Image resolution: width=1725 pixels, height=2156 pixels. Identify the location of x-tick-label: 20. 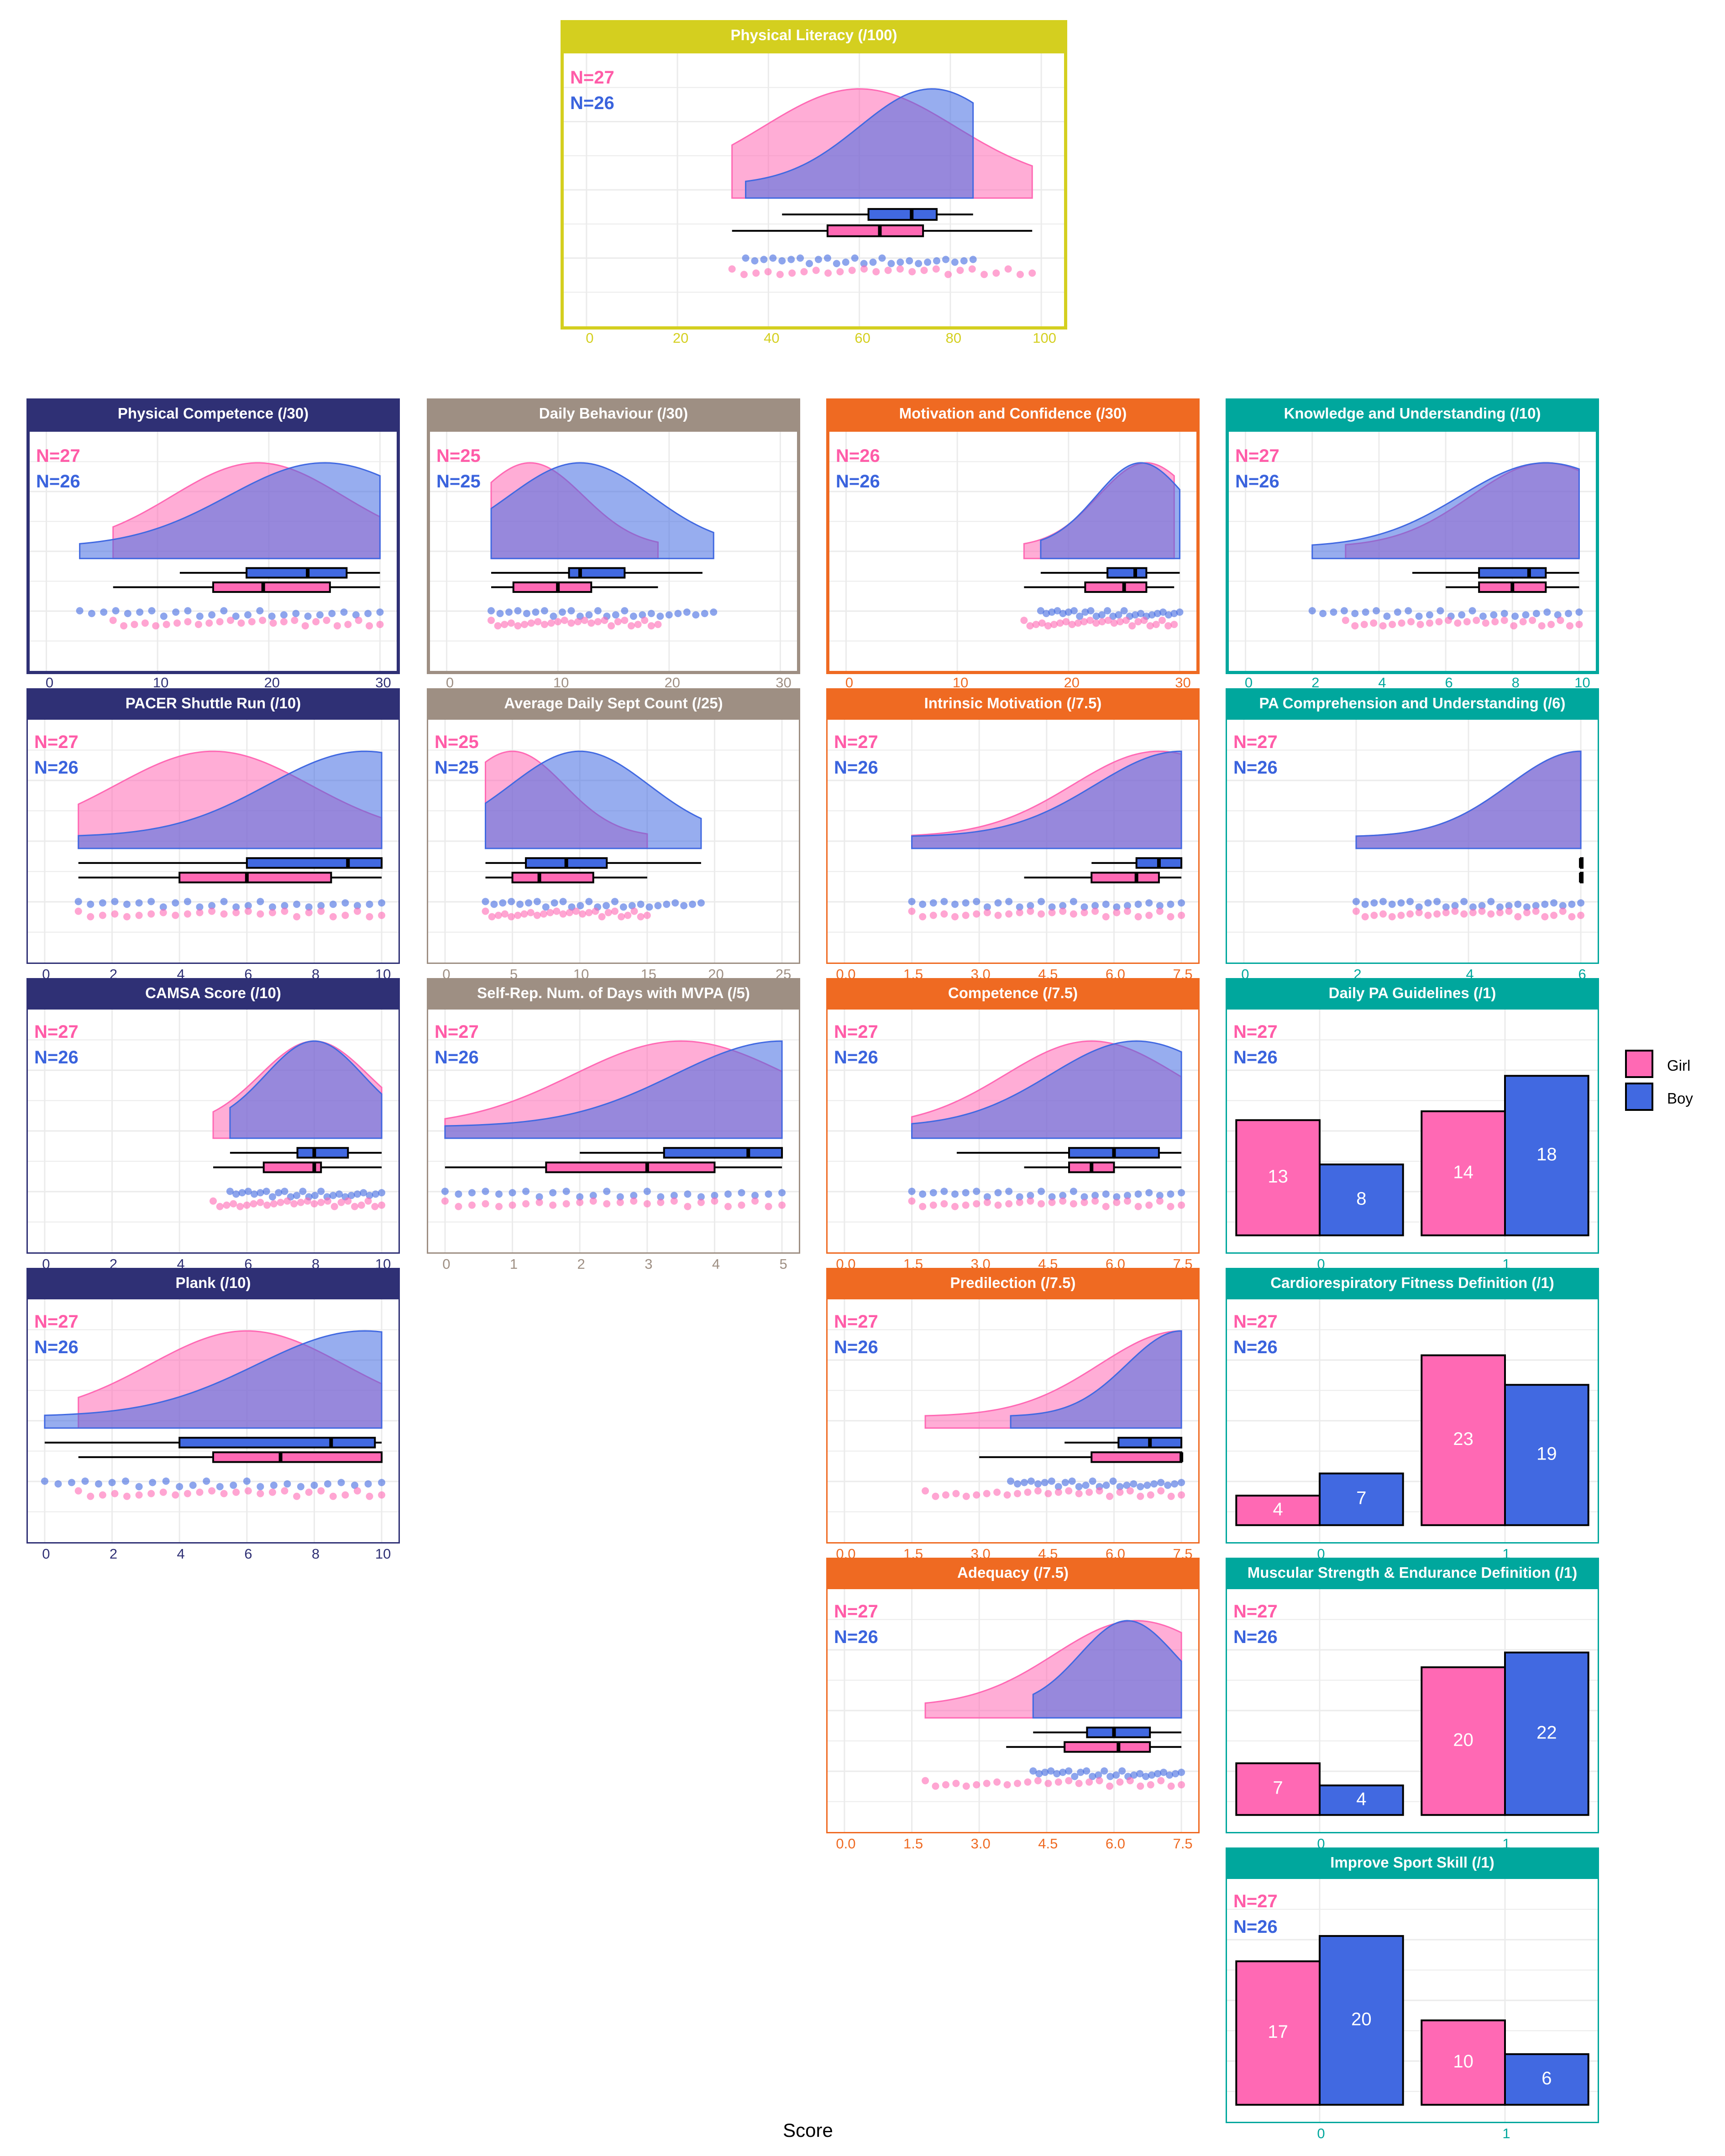
(1072, 683).